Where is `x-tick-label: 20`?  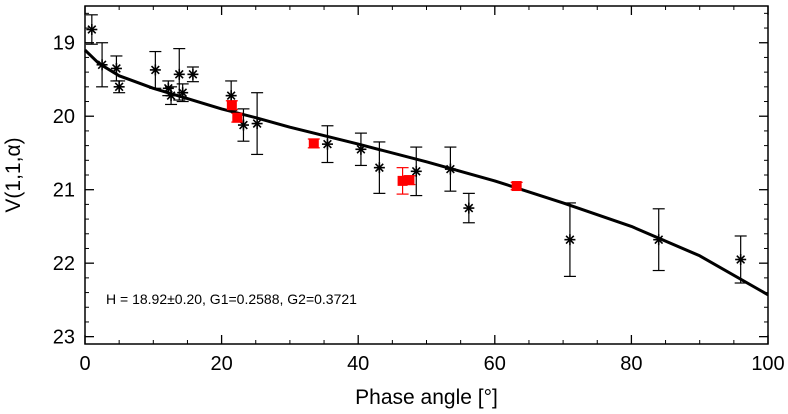 x-tick-label: 20 is located at coordinates (221, 364).